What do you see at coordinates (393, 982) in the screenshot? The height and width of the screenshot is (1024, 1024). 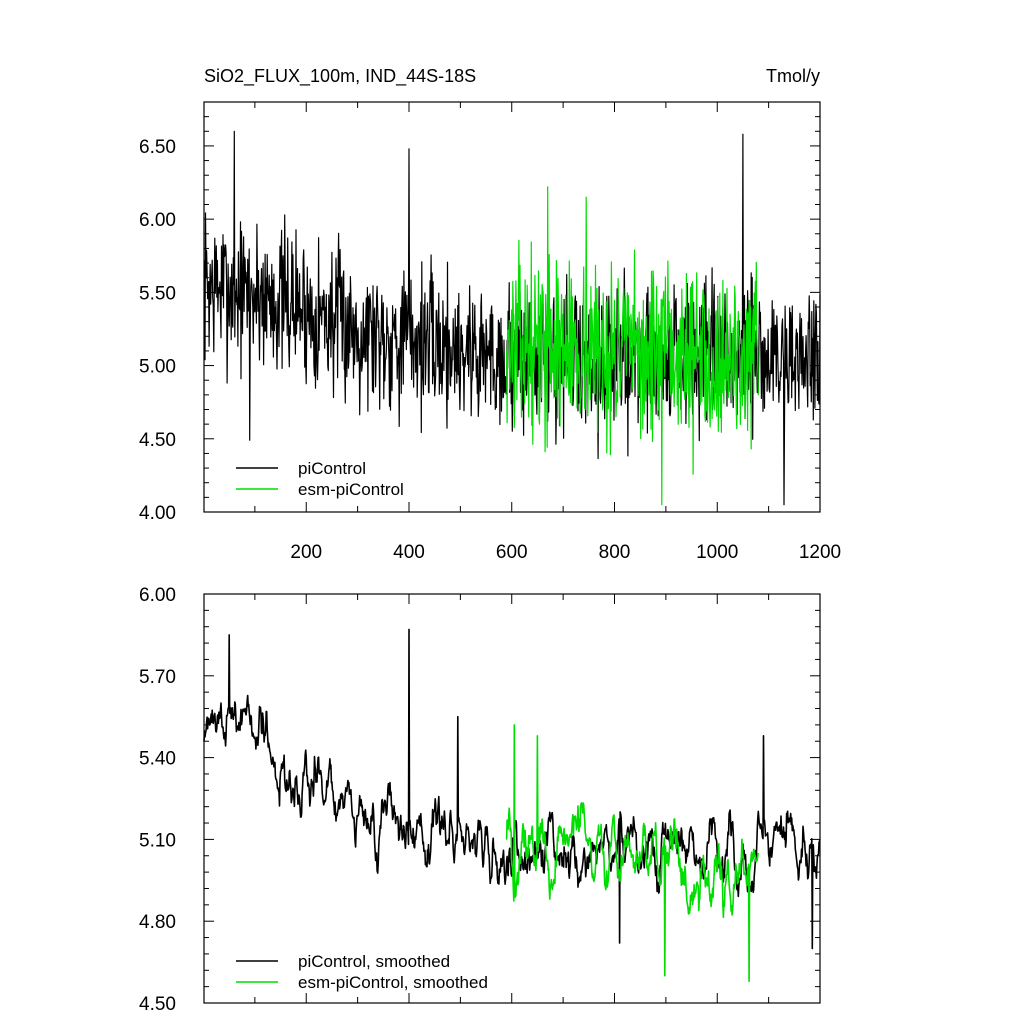 I see `legend-label: esm-piControl, smoothed` at bounding box center [393, 982].